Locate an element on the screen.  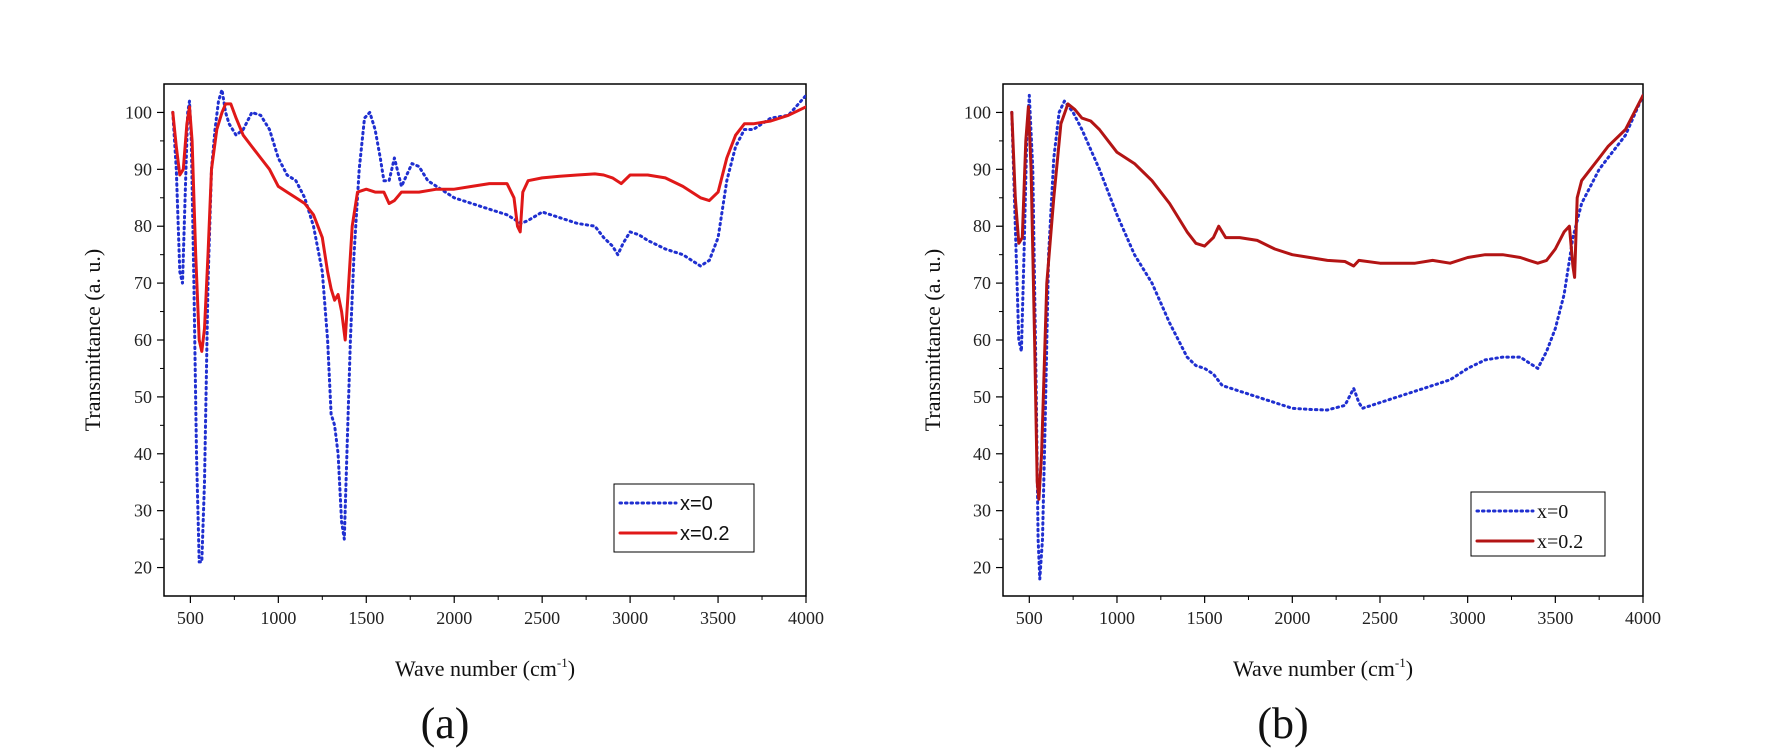
y-axis-title-a: Transmittance (a. u.) is located at coordinates (92, 340).